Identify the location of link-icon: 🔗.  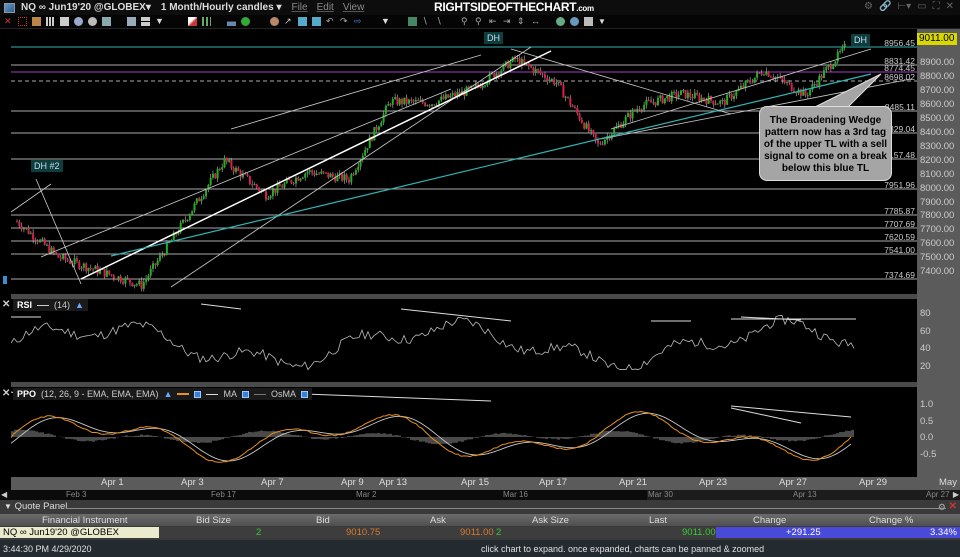
(885, 6).